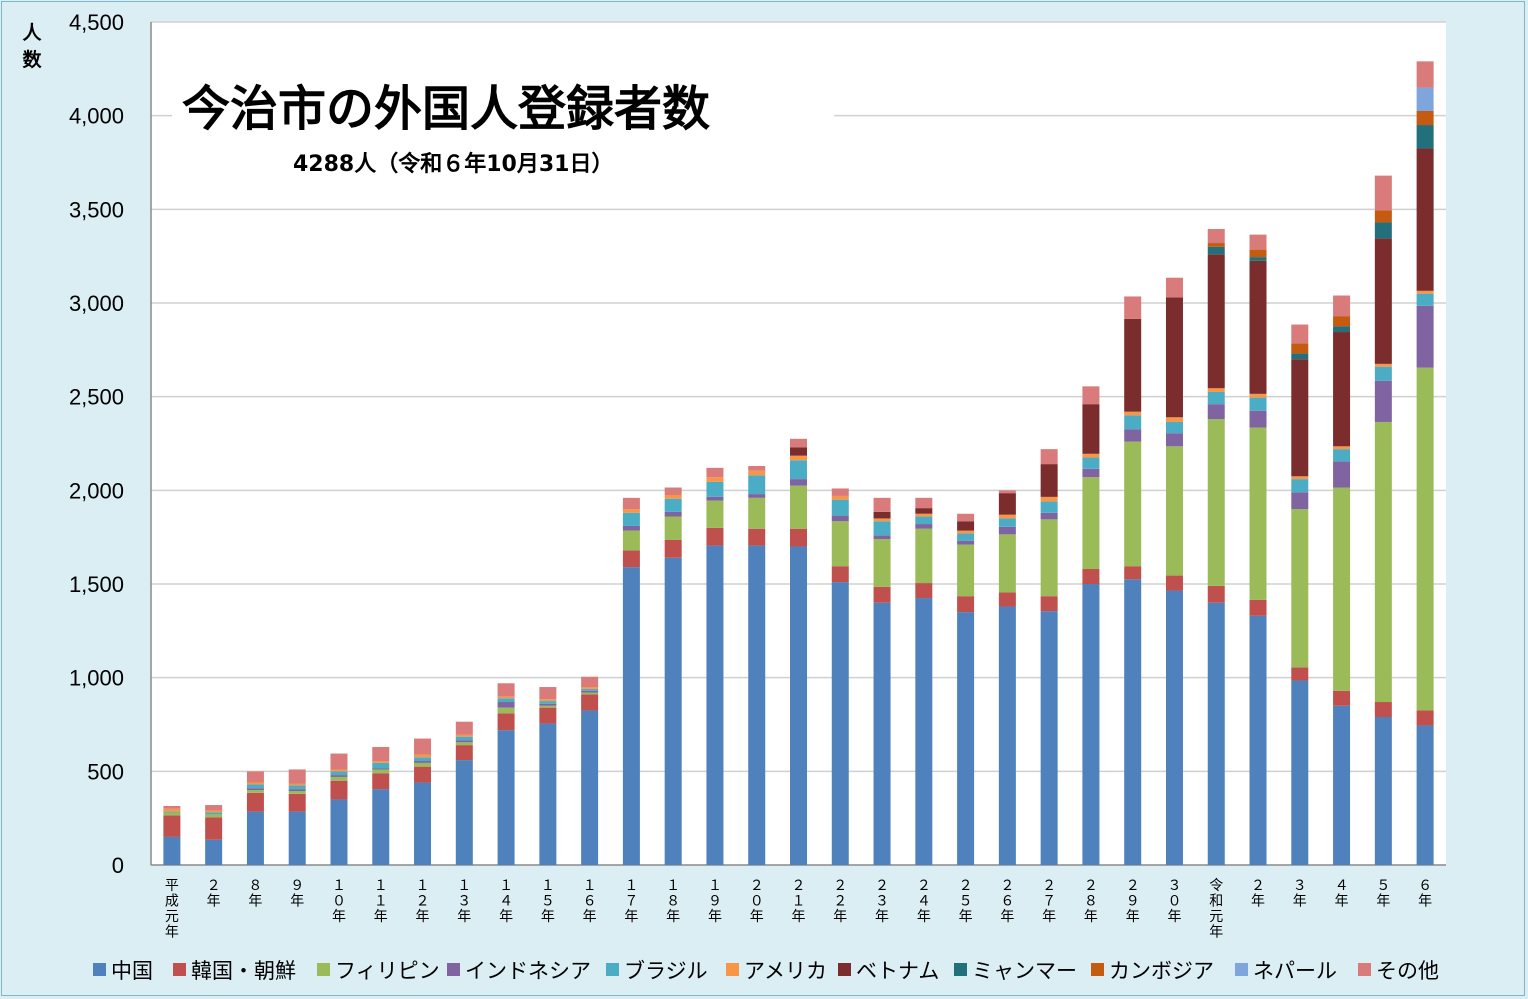 The image size is (1528, 999). What do you see at coordinates (387, 971) in the screenshot?
I see `legend-label: フィリピン` at bounding box center [387, 971].